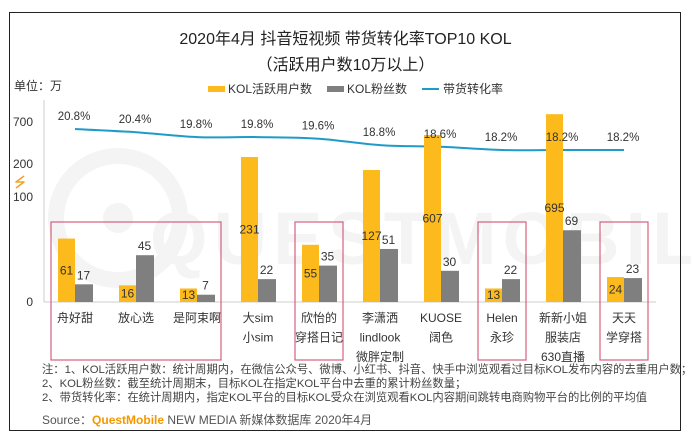  What do you see at coordinates (501, 328) in the screenshot?
I see `category-label: Helen 永珍` at bounding box center [501, 328].